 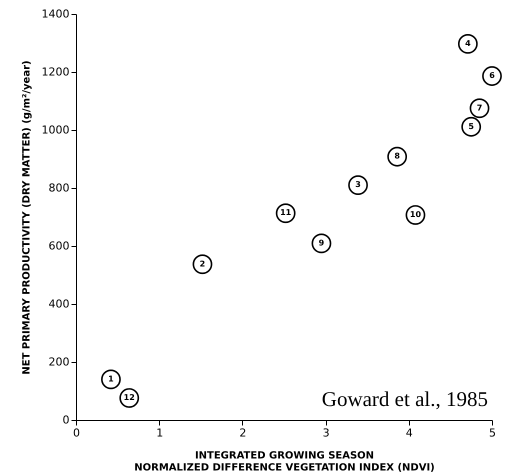 I want to click on annotation: 6, so click(x=492, y=75).